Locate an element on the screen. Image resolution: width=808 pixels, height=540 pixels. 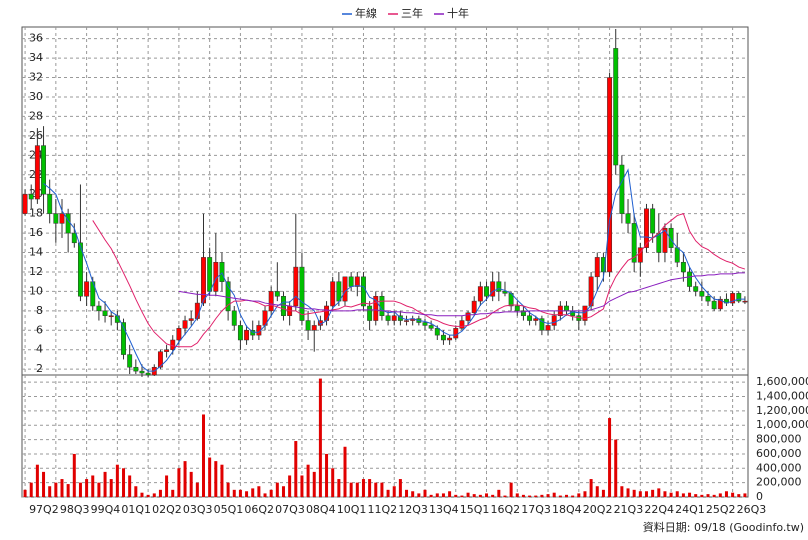
x-tick-label: 20Q2 is located at coordinates (598, 509).